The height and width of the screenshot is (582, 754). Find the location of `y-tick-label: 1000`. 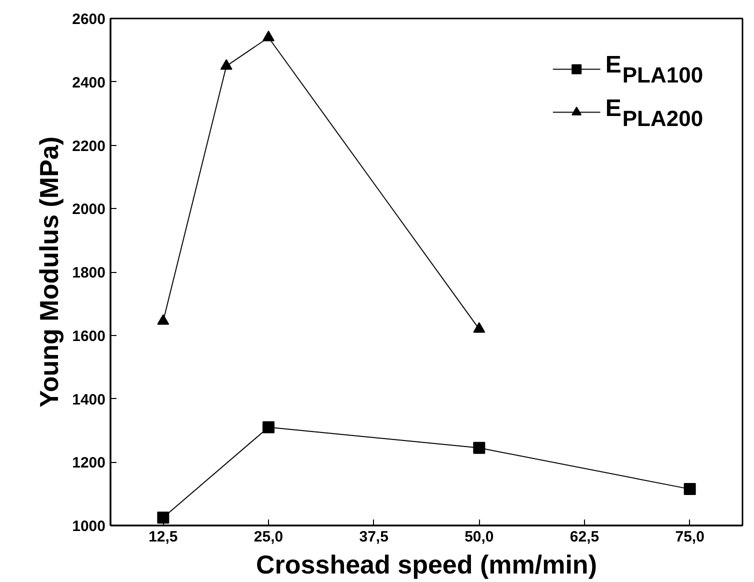

y-tick-label: 1000 is located at coordinates (89, 526).